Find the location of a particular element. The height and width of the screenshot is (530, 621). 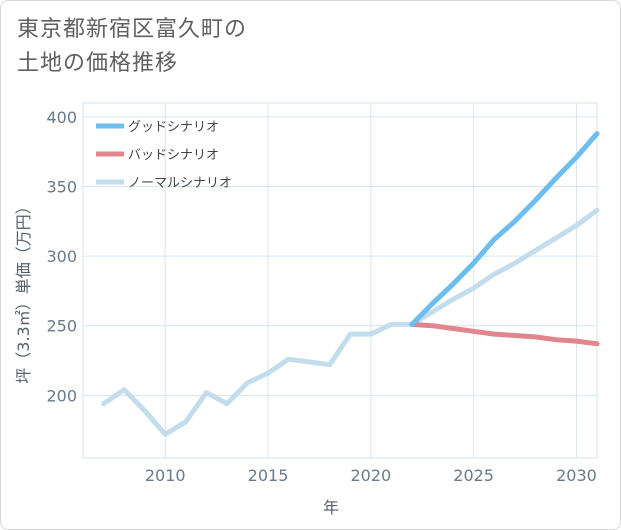

legend-label: ノーマルシナリオ is located at coordinates (180, 183).